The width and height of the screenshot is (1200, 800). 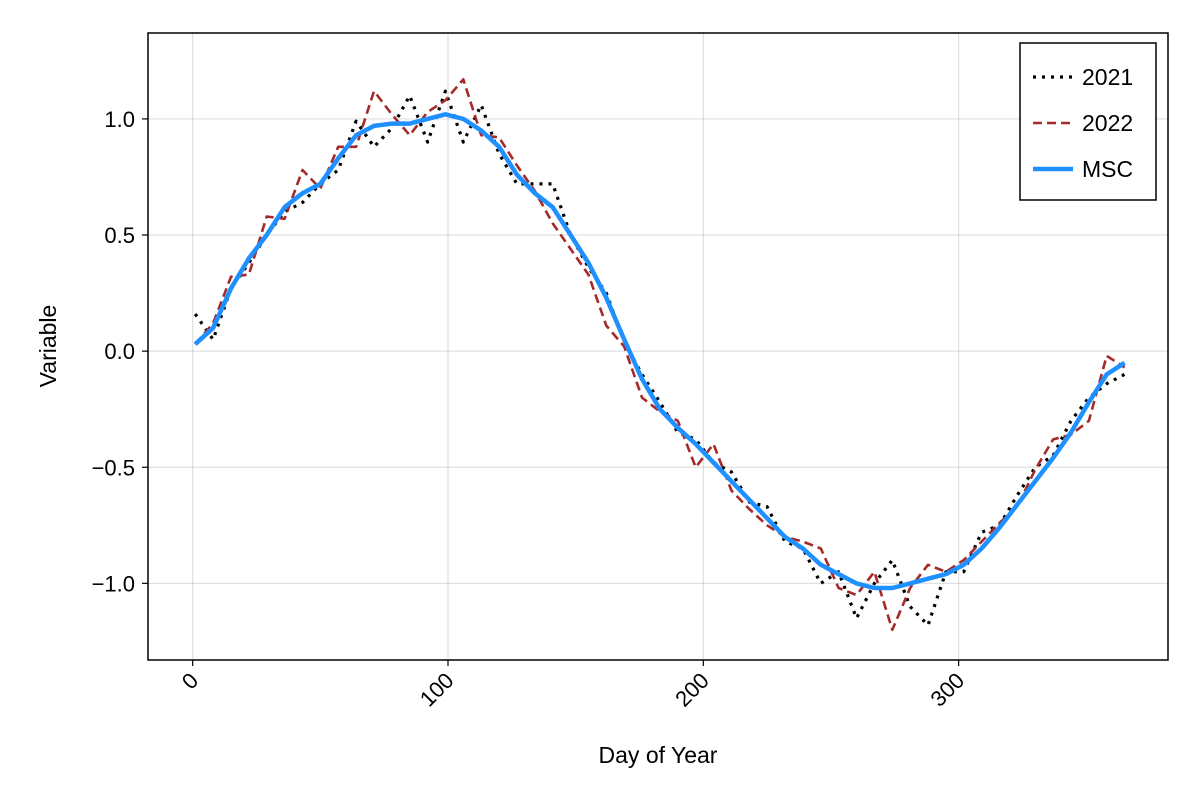 I want to click on legend-box, so click(x=1088, y=121).